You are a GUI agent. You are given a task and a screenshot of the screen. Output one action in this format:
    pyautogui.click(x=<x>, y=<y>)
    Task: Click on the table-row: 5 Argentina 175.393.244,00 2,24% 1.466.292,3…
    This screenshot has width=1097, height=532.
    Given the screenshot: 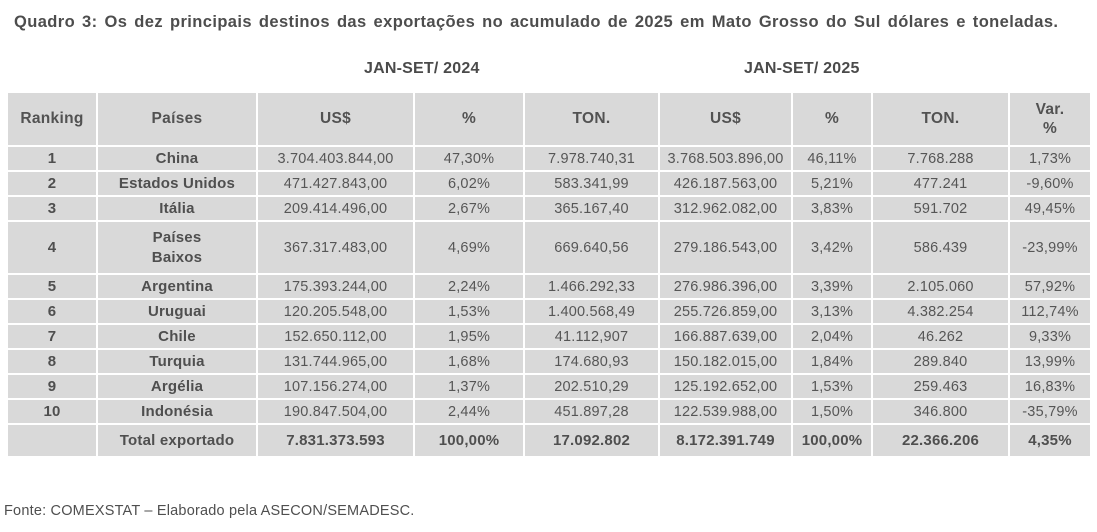 What is the action you would take?
    pyautogui.click(x=549, y=286)
    